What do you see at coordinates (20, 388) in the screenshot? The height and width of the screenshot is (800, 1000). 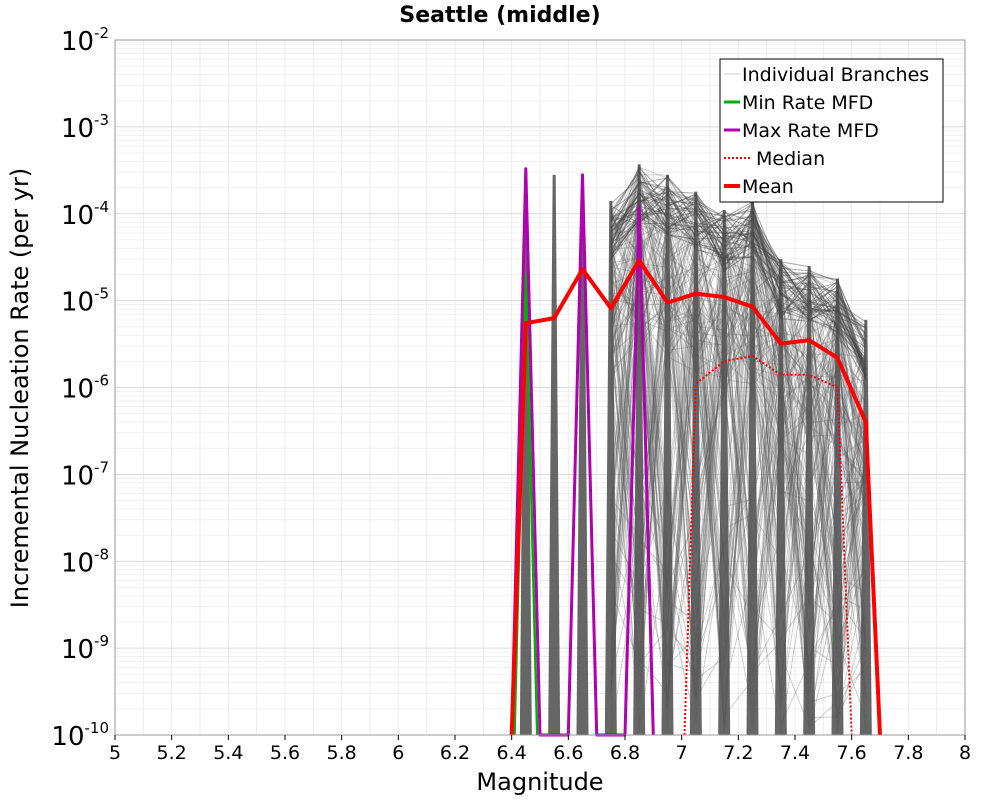 I see `y-axis-label: Incremental Nucleation Rate (per yr)` at bounding box center [20, 388].